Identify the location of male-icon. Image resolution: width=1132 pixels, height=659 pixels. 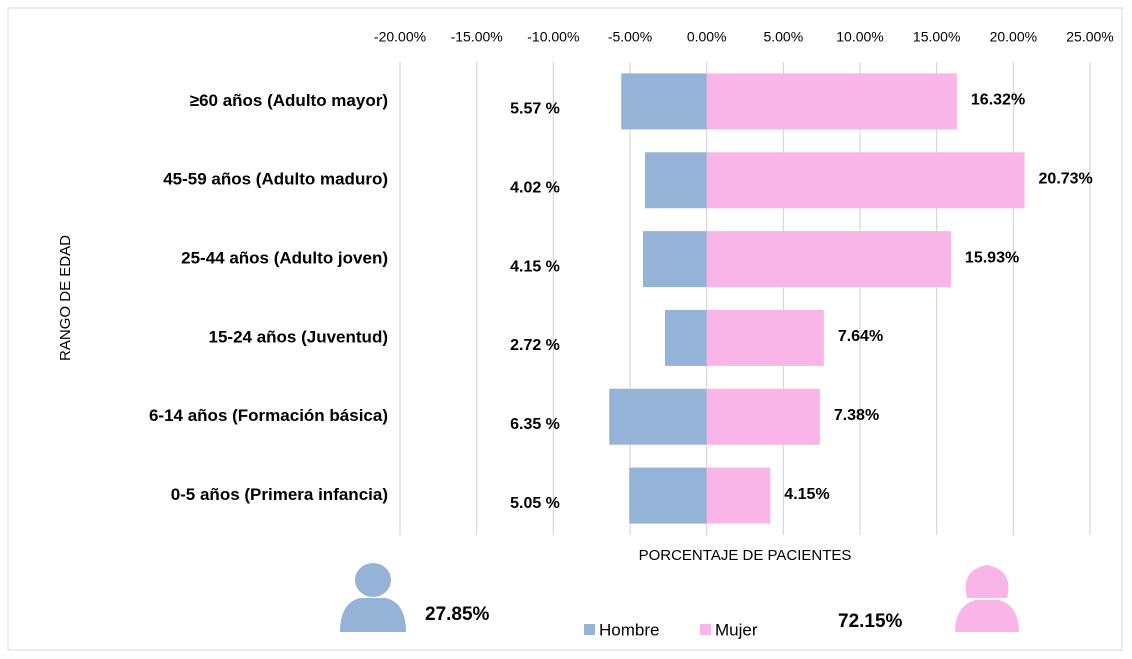
(373, 597).